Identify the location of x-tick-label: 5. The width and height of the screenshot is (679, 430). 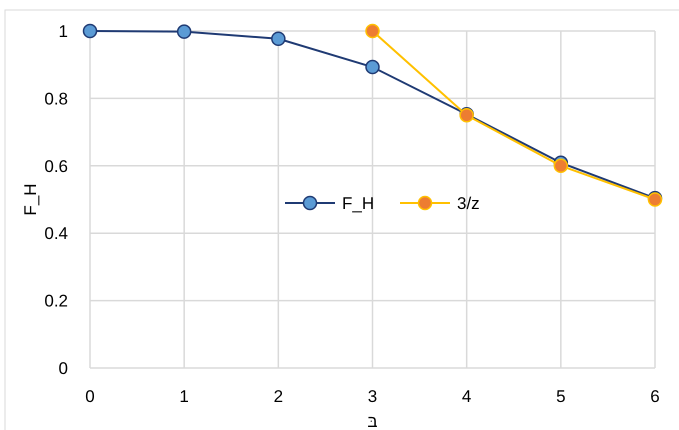
(561, 396).